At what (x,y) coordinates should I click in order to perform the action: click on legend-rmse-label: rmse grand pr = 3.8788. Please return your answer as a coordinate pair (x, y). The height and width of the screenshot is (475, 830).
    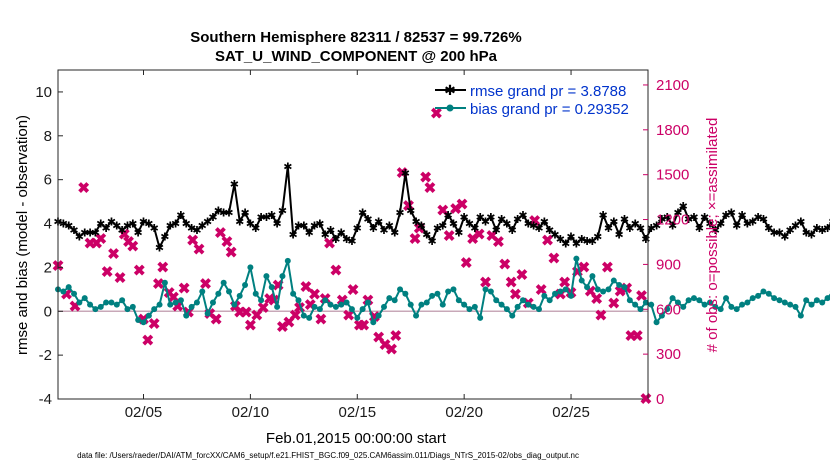
    Looking at the image, I should click on (548, 91).